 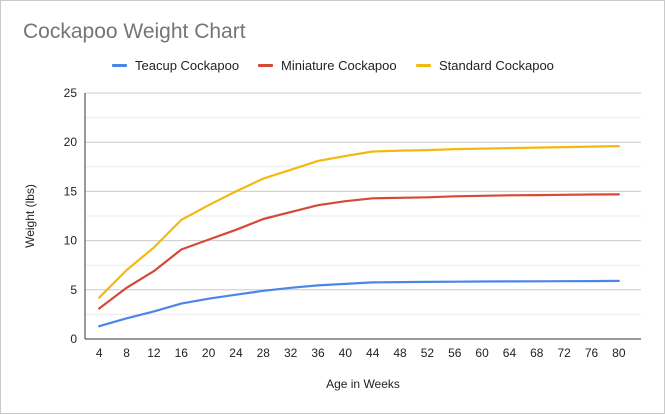 I want to click on legend-swatch-miniature, so click(x=265, y=65).